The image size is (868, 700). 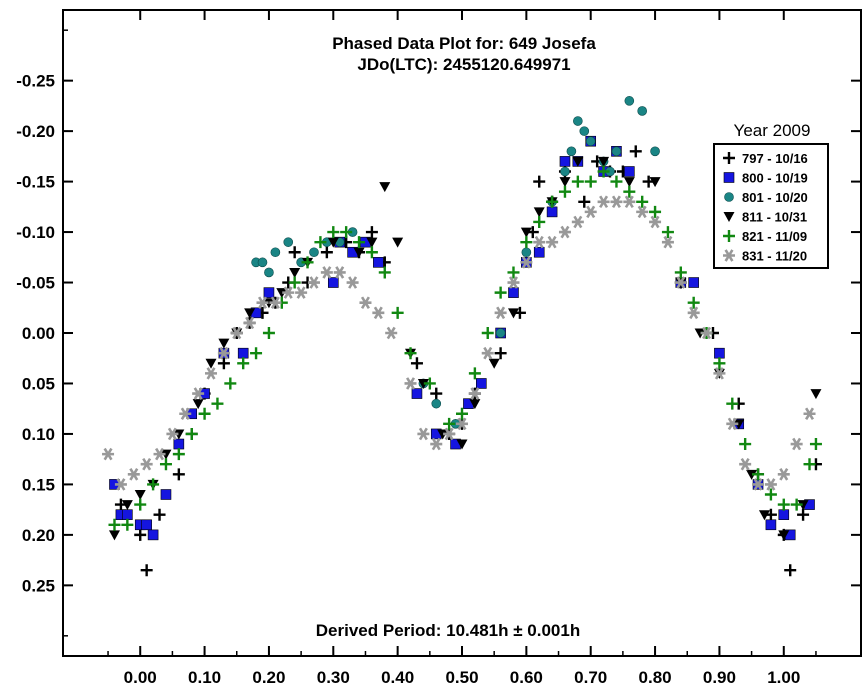 I want to click on x-tick-label: 0.20, so click(x=268, y=677).